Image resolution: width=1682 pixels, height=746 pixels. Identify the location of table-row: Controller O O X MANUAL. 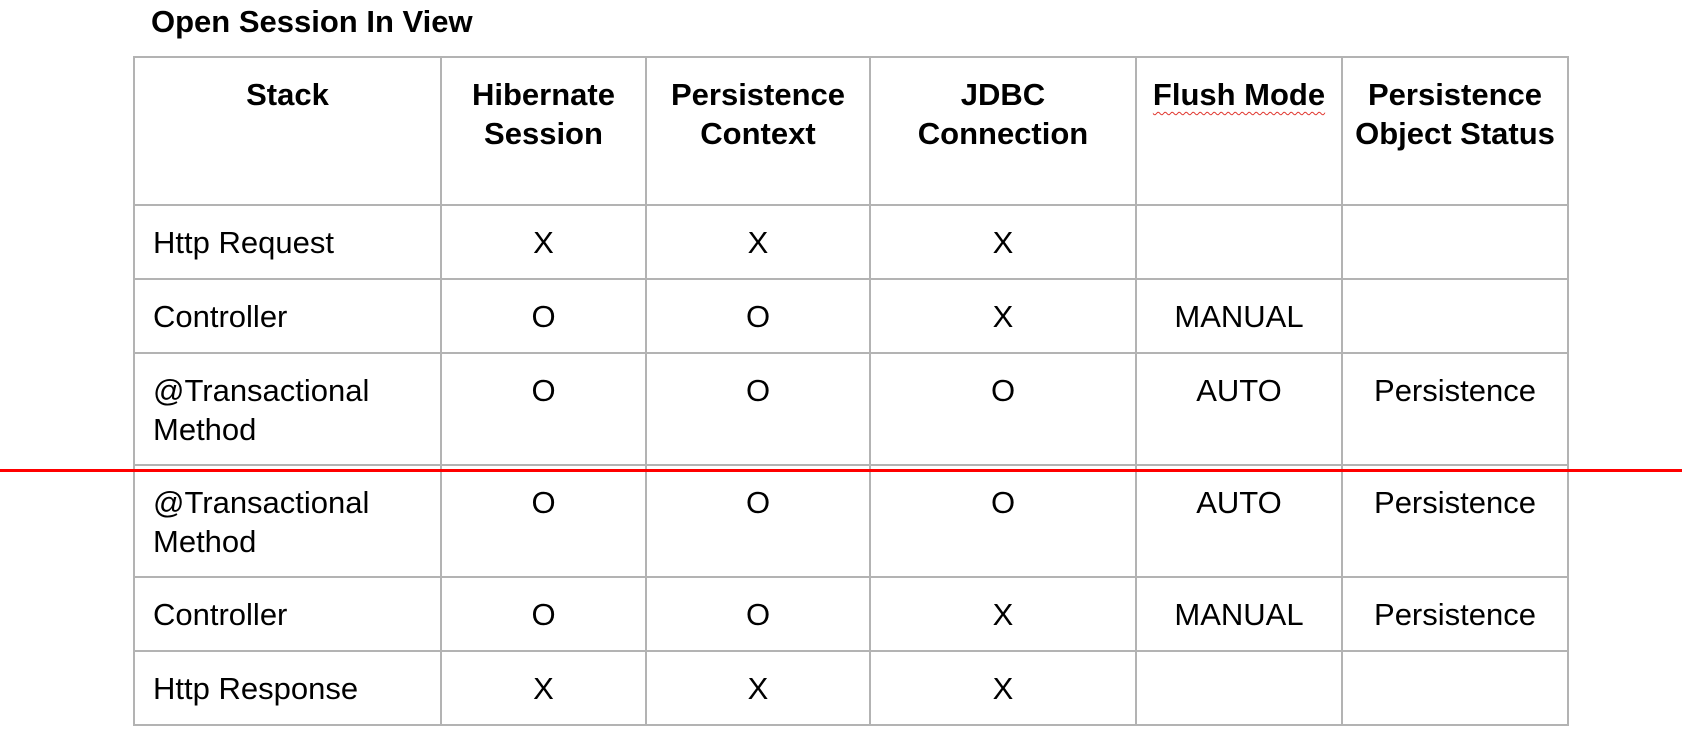
(851, 316).